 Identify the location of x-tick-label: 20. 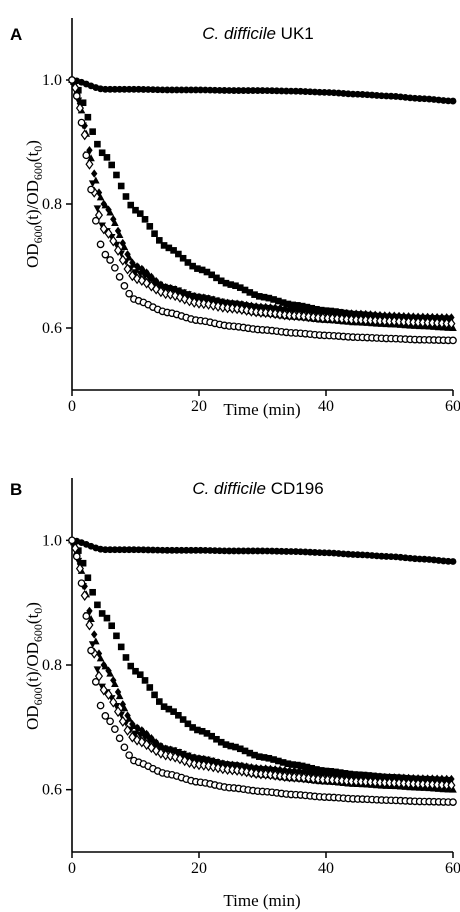
(199, 868).